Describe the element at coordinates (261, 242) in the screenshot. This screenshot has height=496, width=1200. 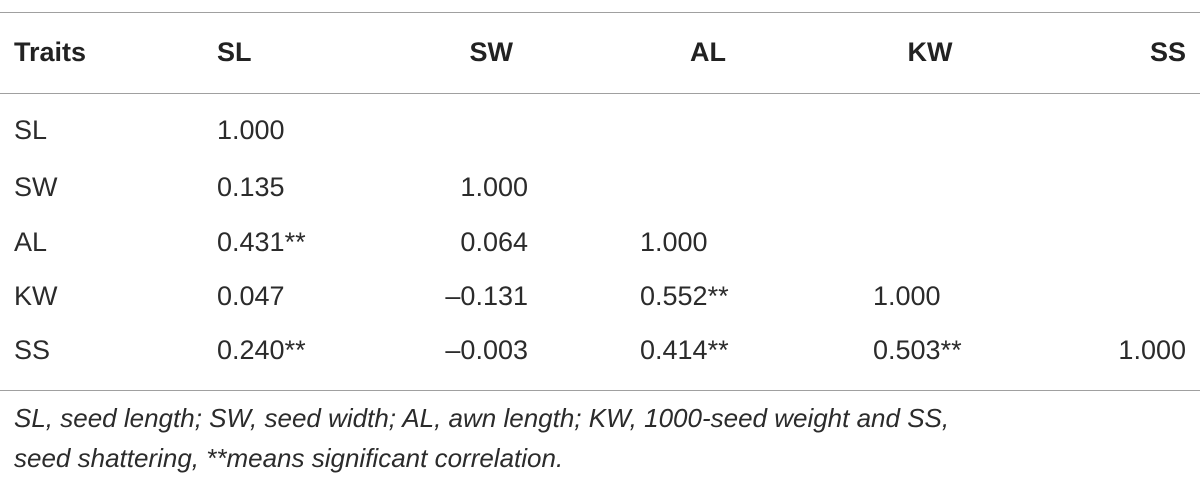
I see `table-cell: 0.431**` at that location.